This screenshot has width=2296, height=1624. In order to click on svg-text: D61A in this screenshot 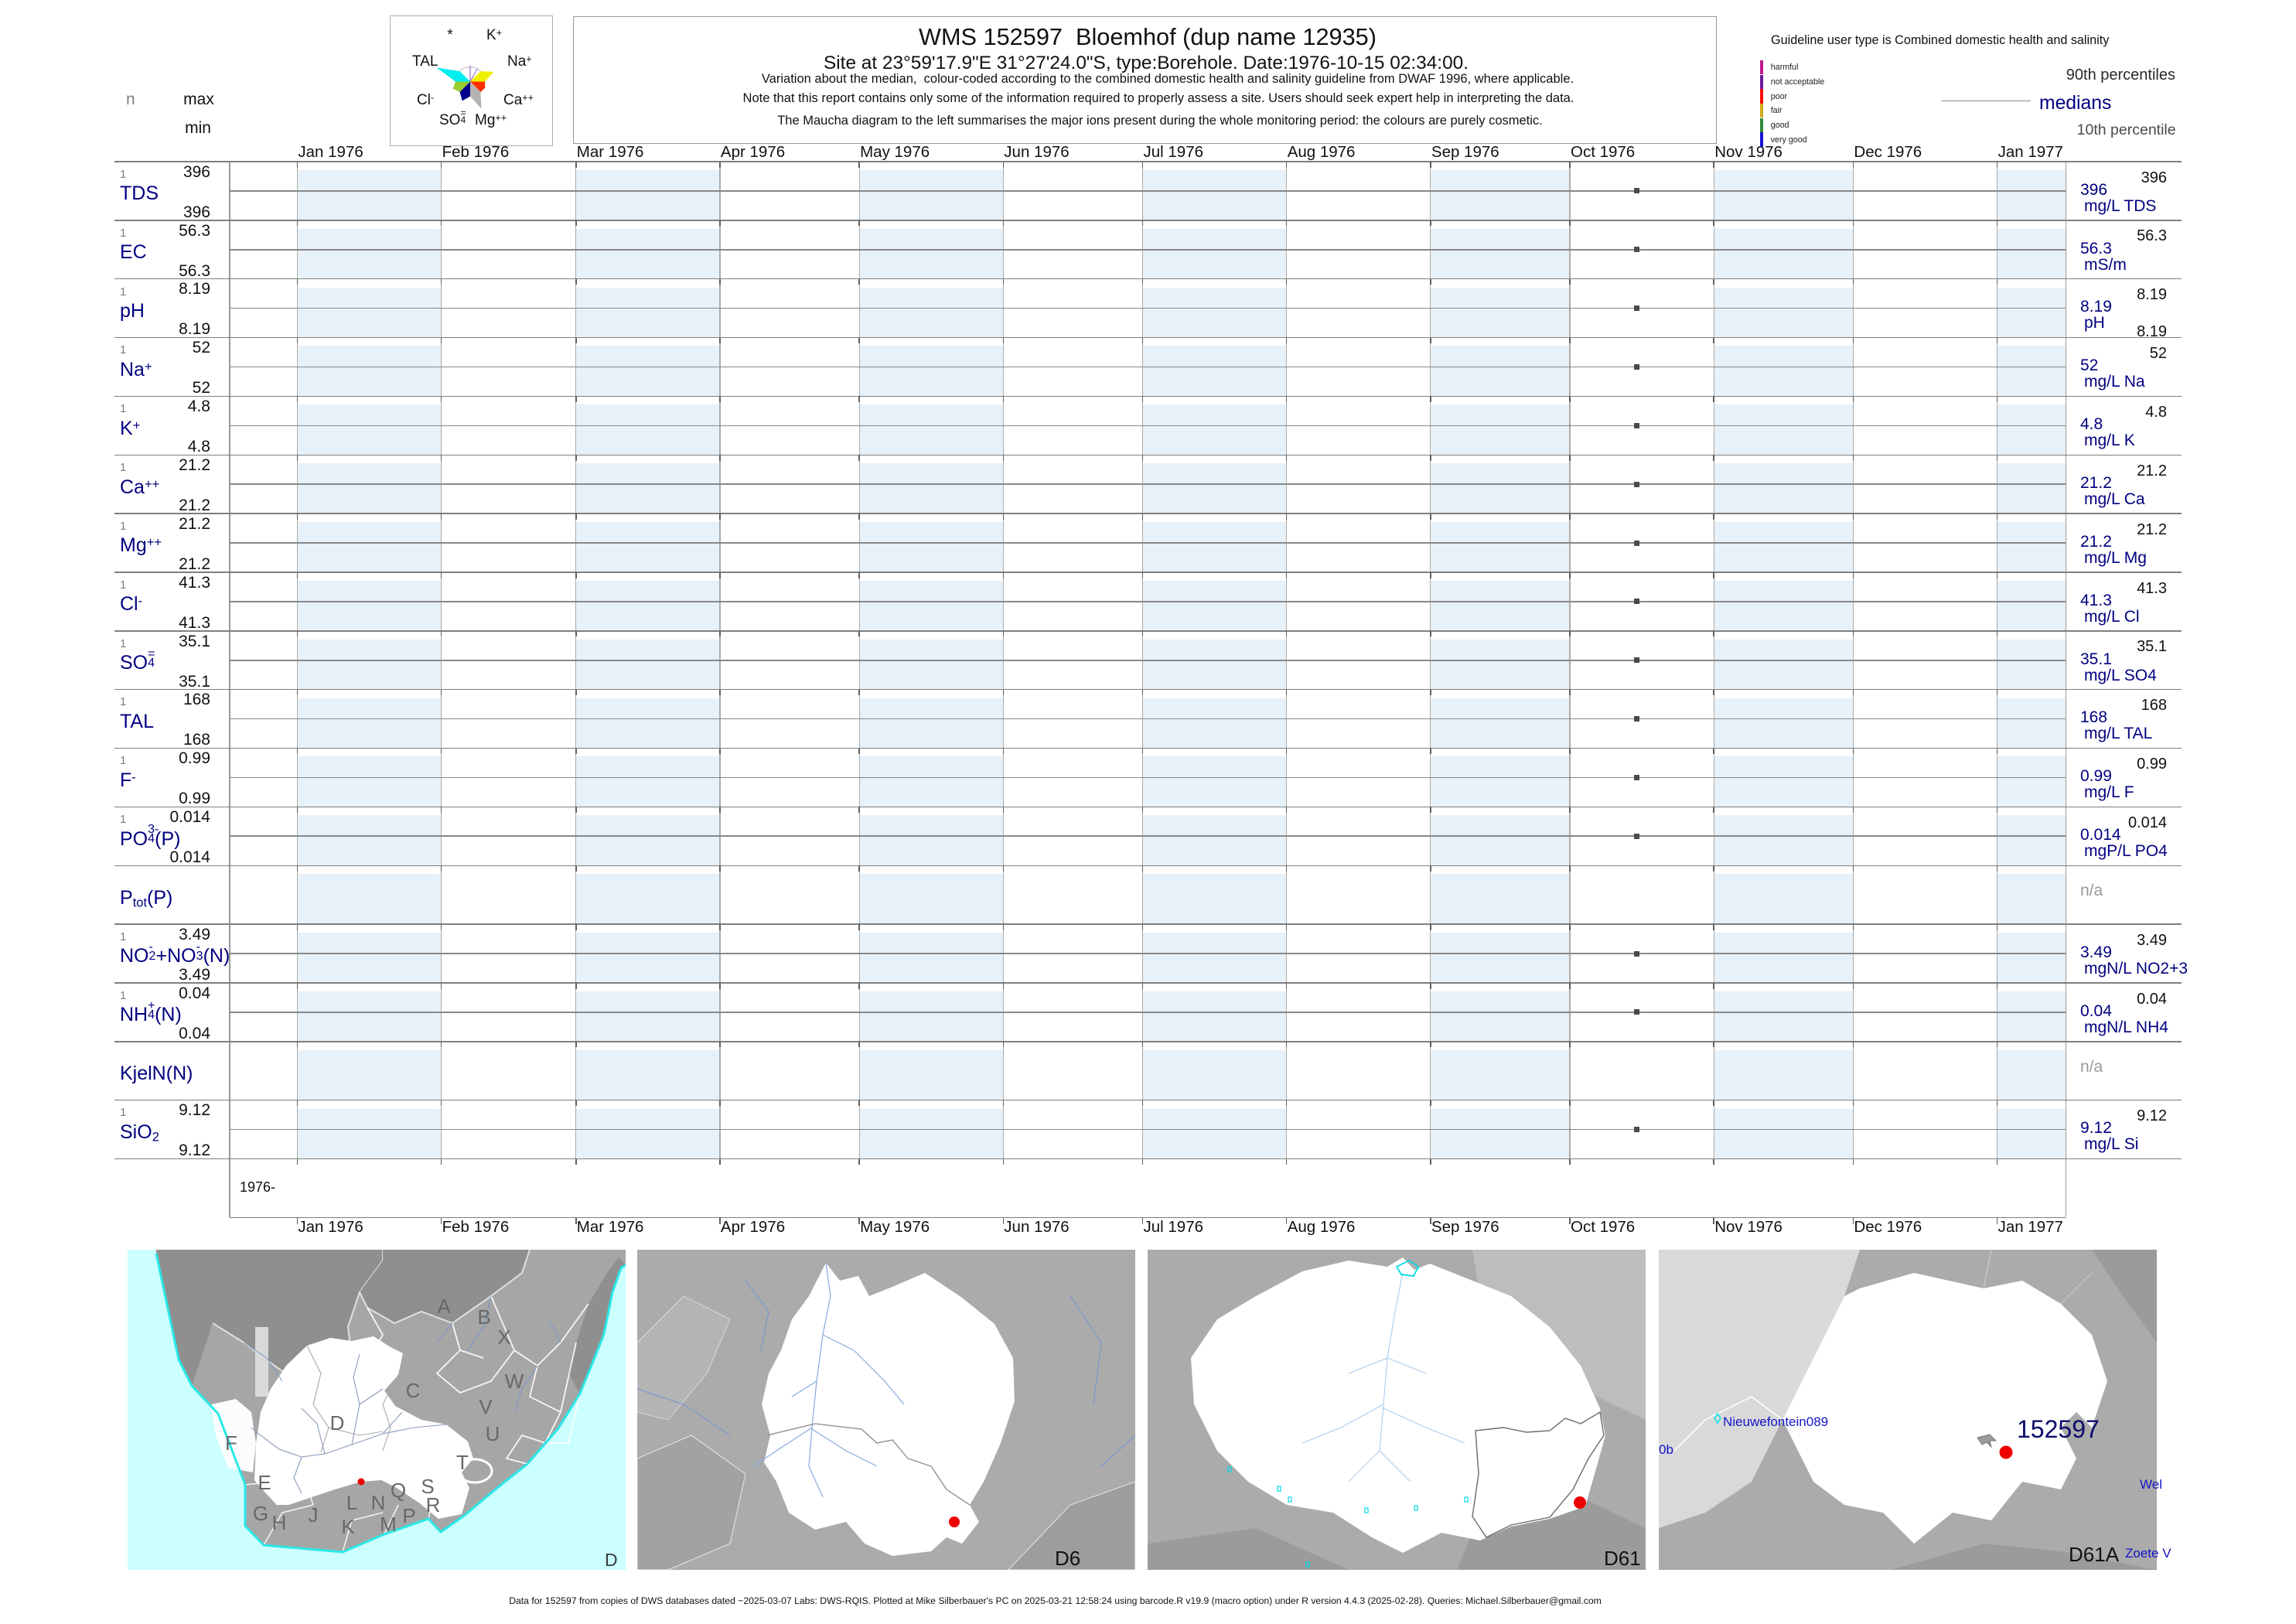, I will do `click(2094, 1554)`.